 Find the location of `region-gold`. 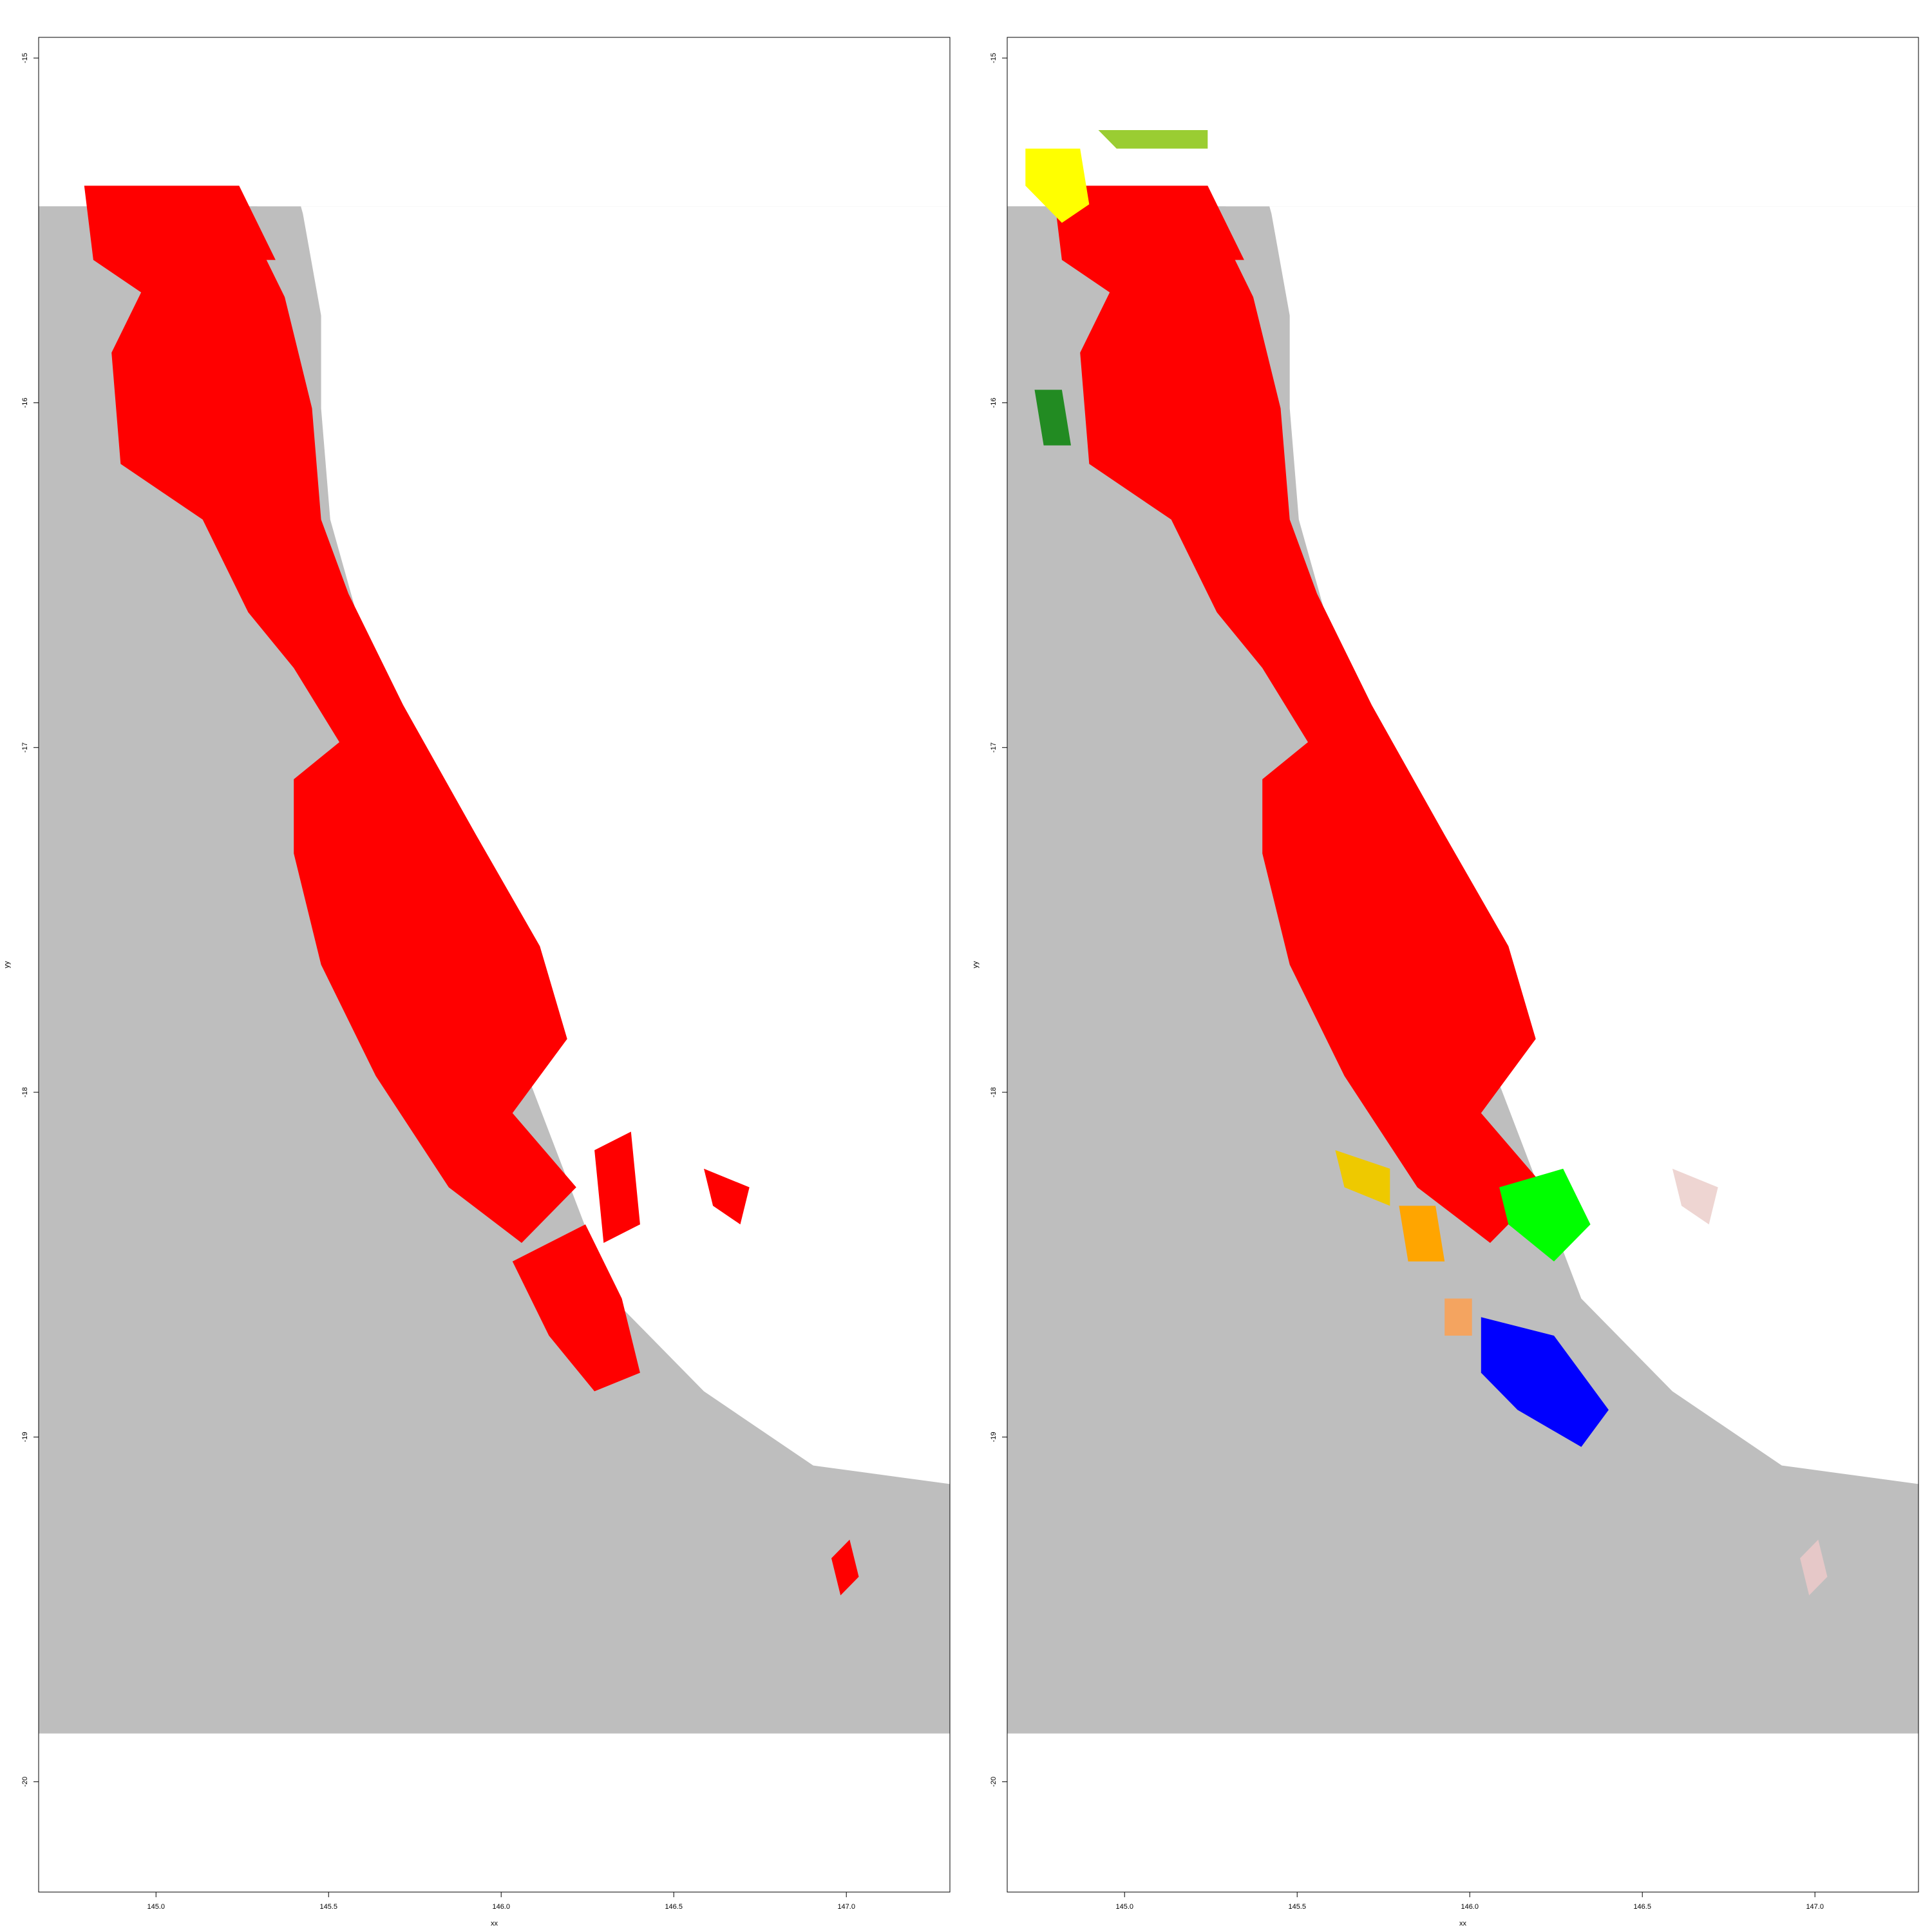

region-gold is located at coordinates (1362, 1178).